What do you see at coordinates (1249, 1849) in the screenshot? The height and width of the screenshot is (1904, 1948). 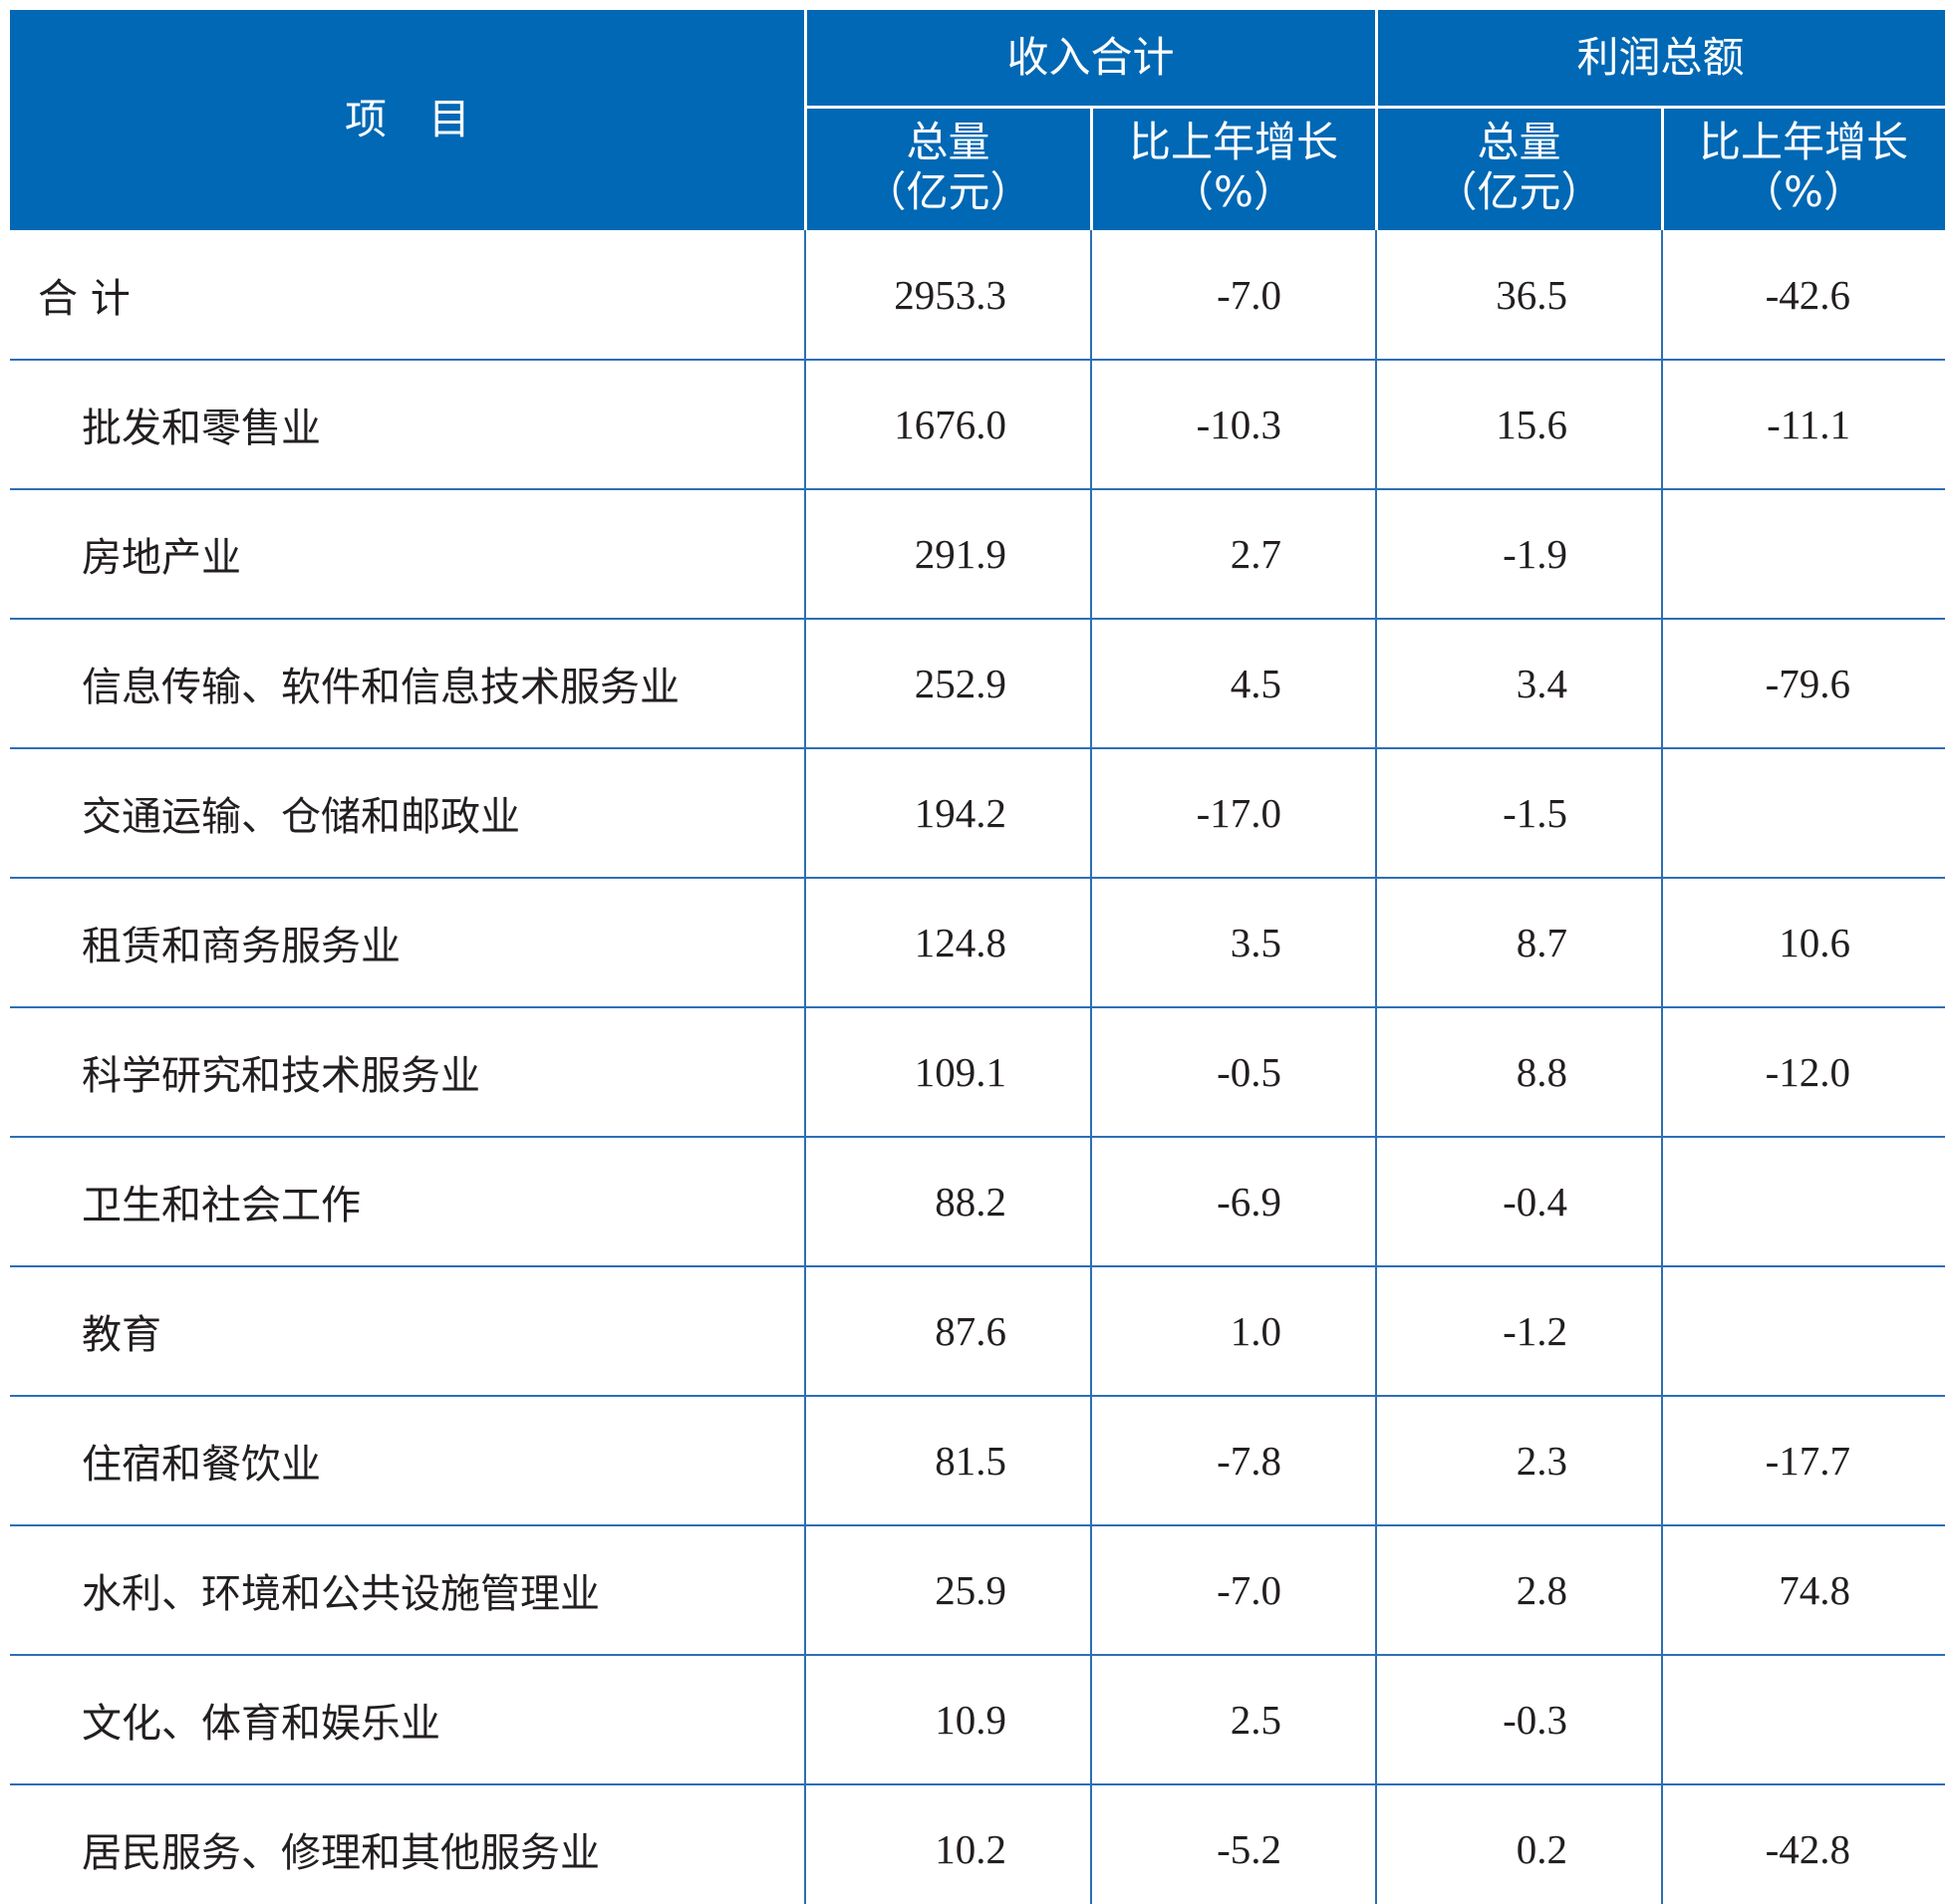 I see `cell-value: -5.2` at bounding box center [1249, 1849].